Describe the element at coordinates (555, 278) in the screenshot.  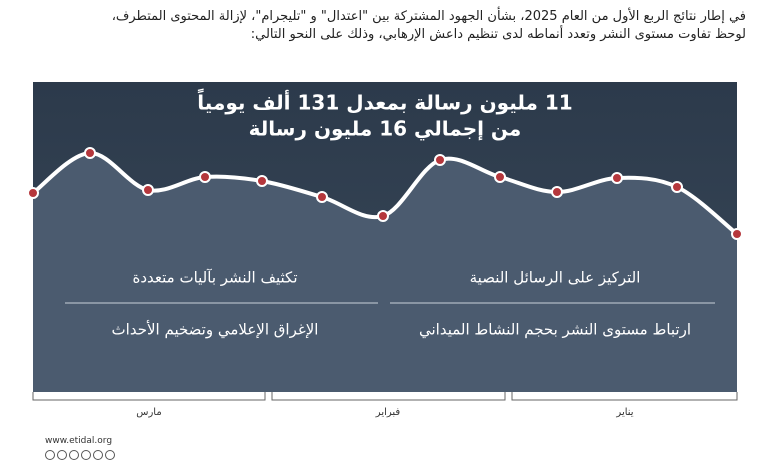
I see `point-text: التركيز على الرسائل النصية` at that location.